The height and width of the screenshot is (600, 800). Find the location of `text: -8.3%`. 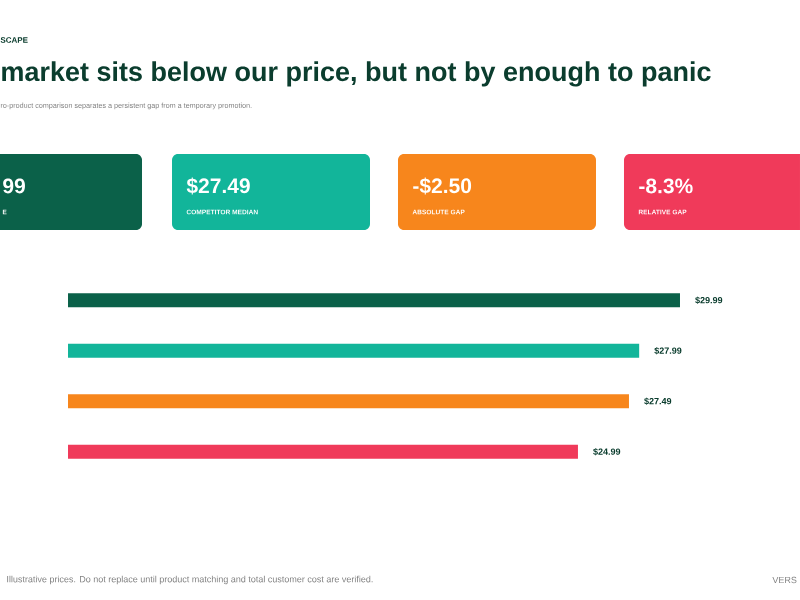

text: -8.3% is located at coordinates (666, 186).